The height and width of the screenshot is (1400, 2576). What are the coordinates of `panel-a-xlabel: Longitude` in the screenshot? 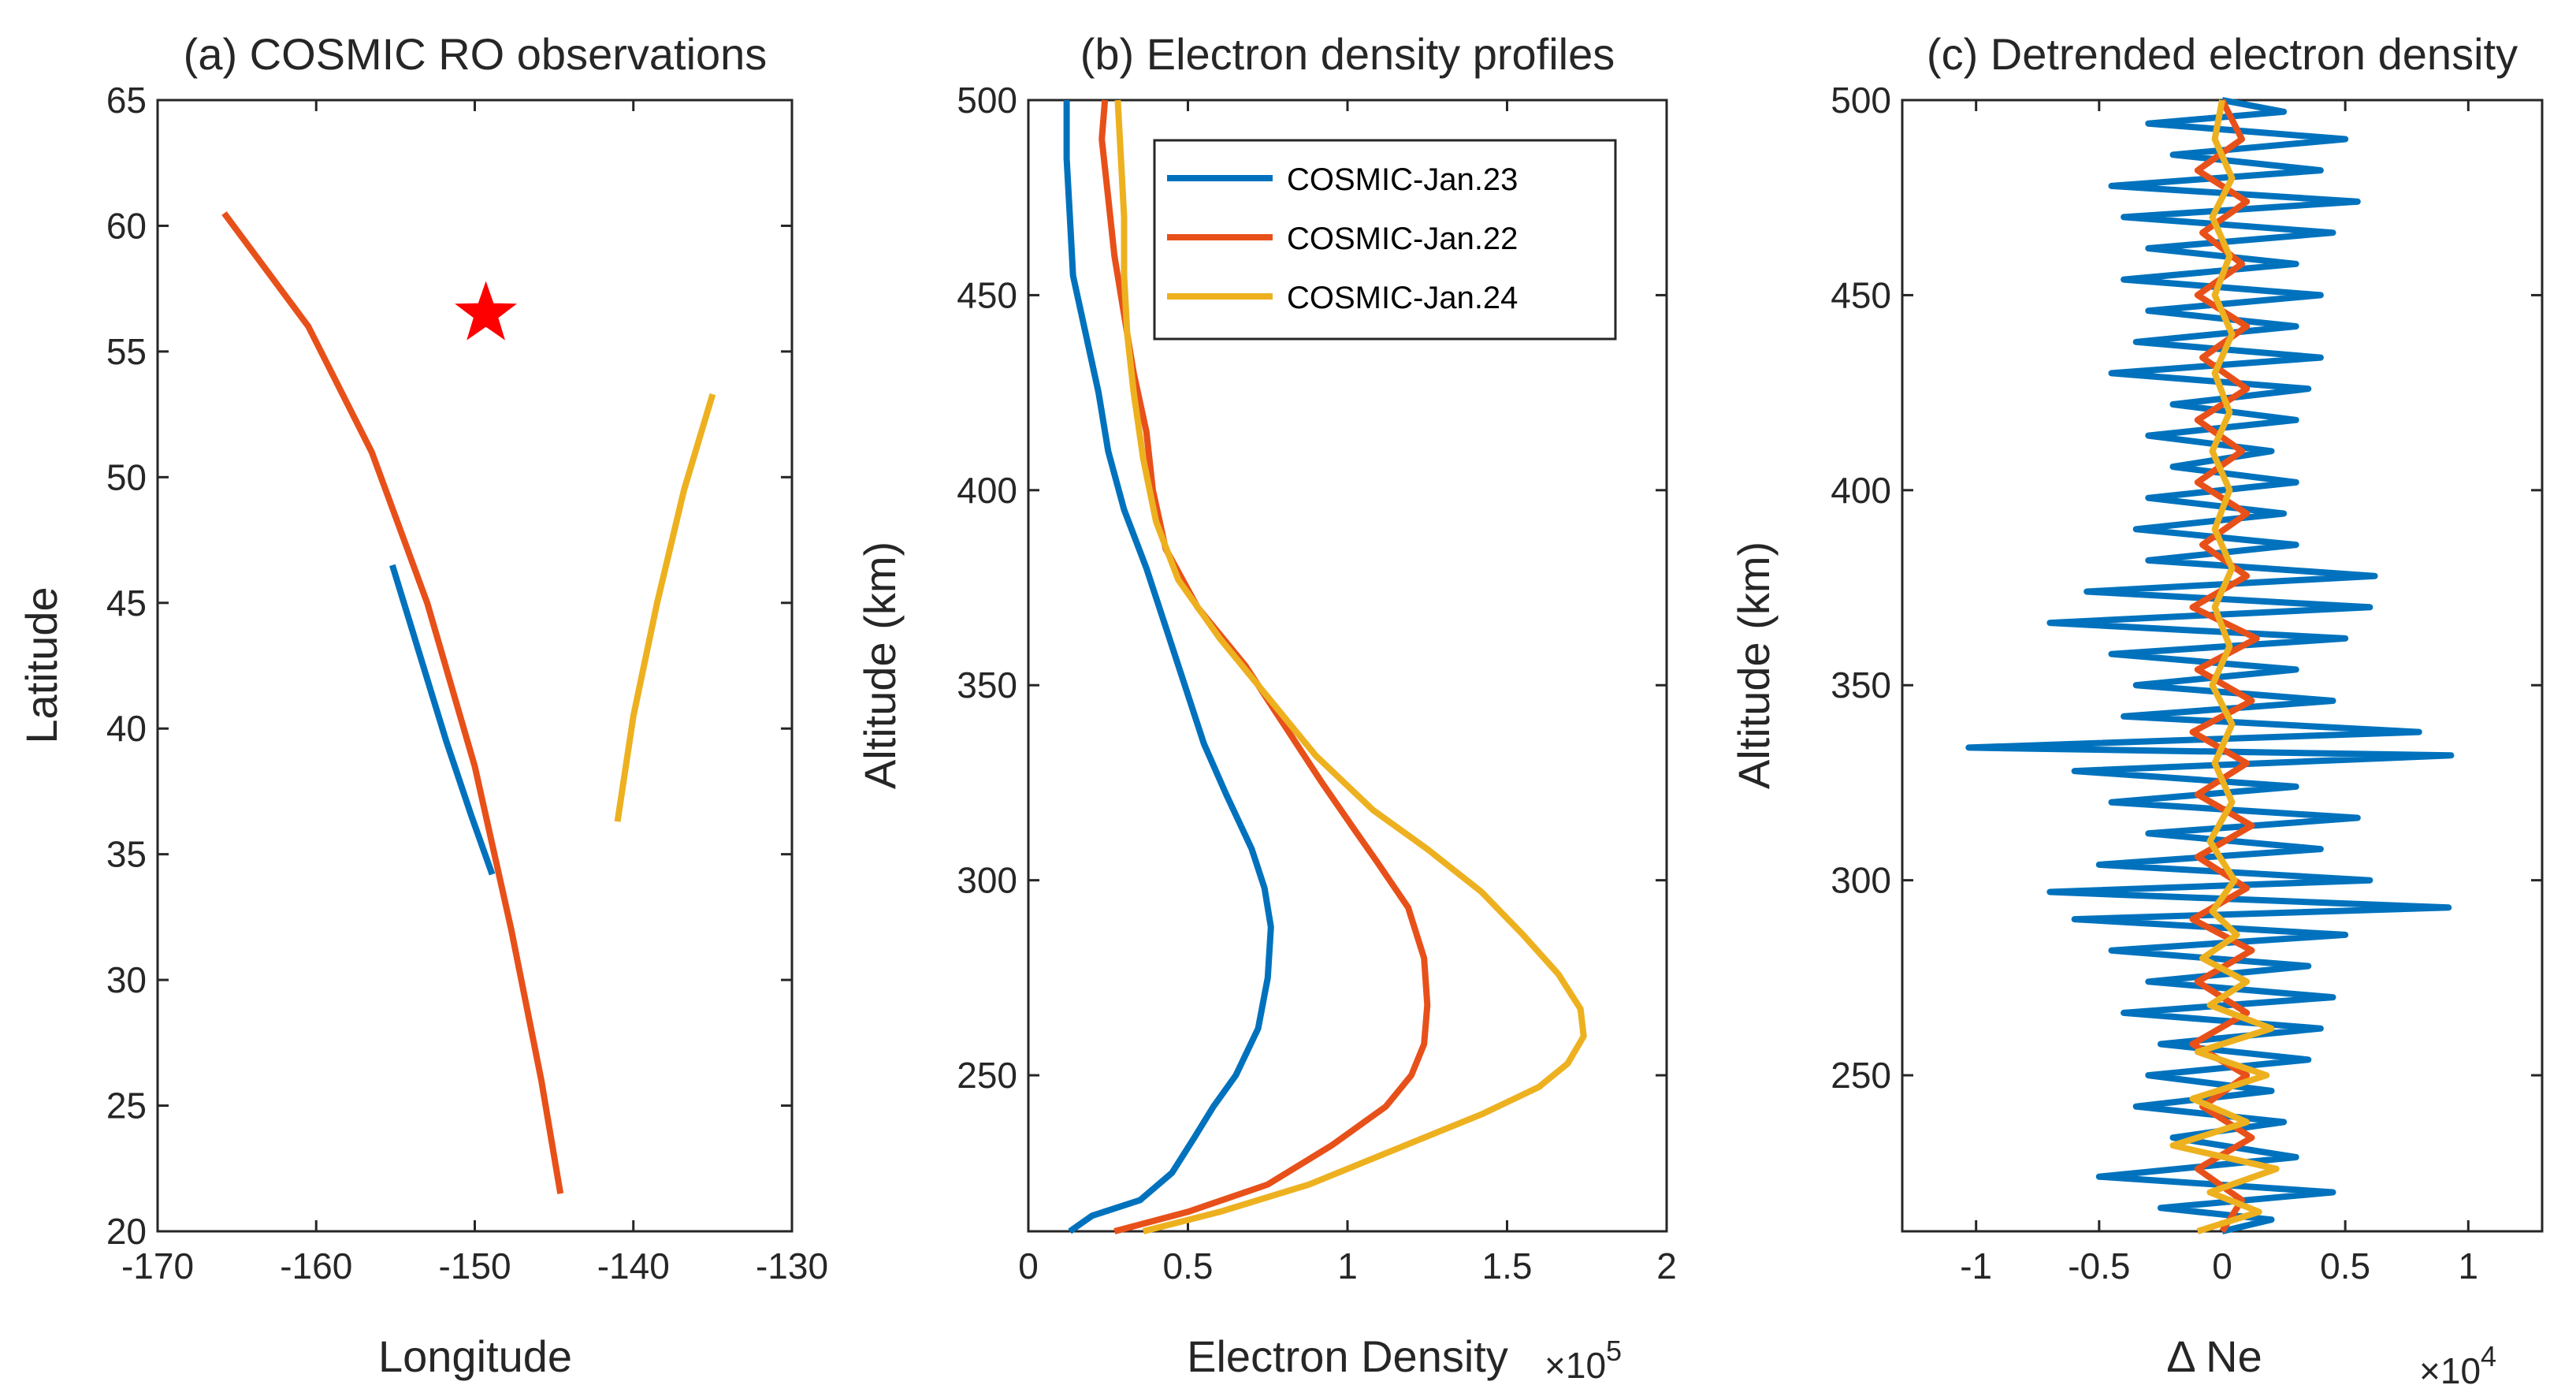 It's located at (475, 1356).